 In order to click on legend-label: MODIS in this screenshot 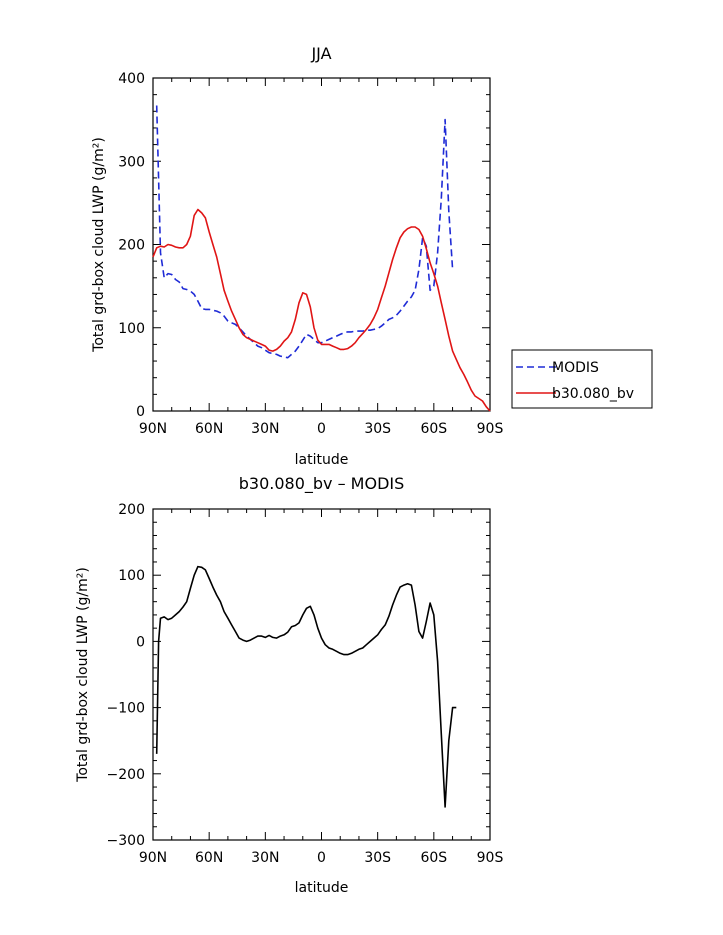, I will do `click(575, 368)`.